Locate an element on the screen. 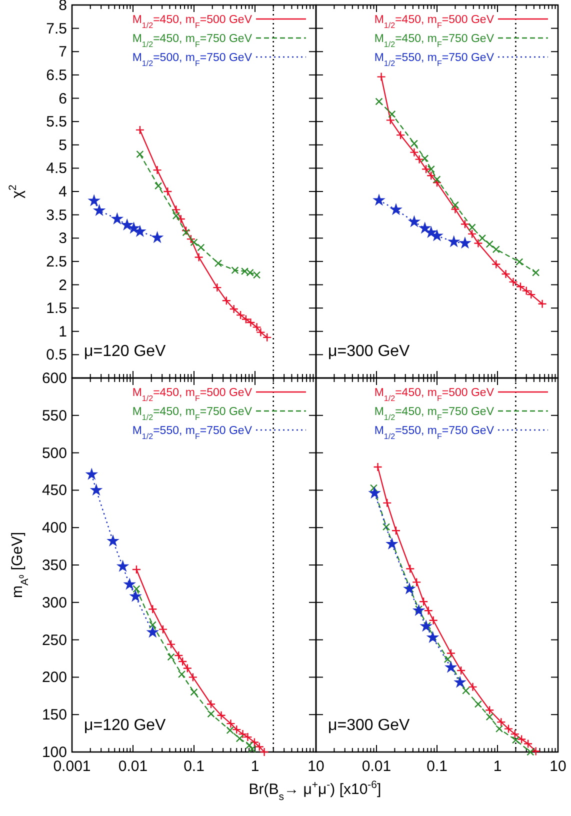 Image resolution: width=571 pixels, height=816 pixels. y-tick-label: 1.5 is located at coordinates (56, 309).